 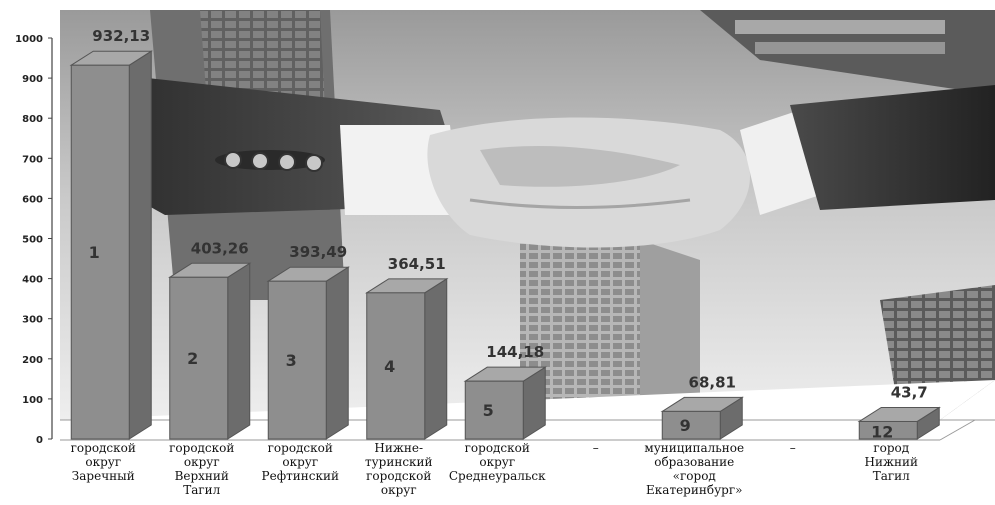 I want to click on y-tick-label: 700, so click(x=32, y=159).